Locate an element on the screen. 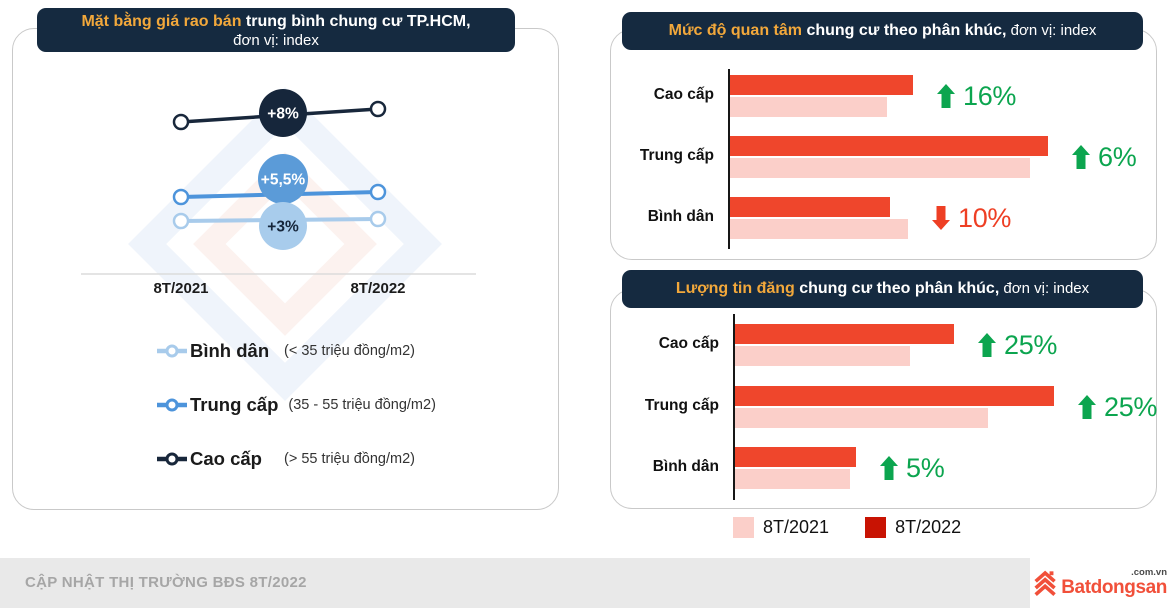 This screenshot has height=608, width=1167. change-value: 16% is located at coordinates (990, 95).